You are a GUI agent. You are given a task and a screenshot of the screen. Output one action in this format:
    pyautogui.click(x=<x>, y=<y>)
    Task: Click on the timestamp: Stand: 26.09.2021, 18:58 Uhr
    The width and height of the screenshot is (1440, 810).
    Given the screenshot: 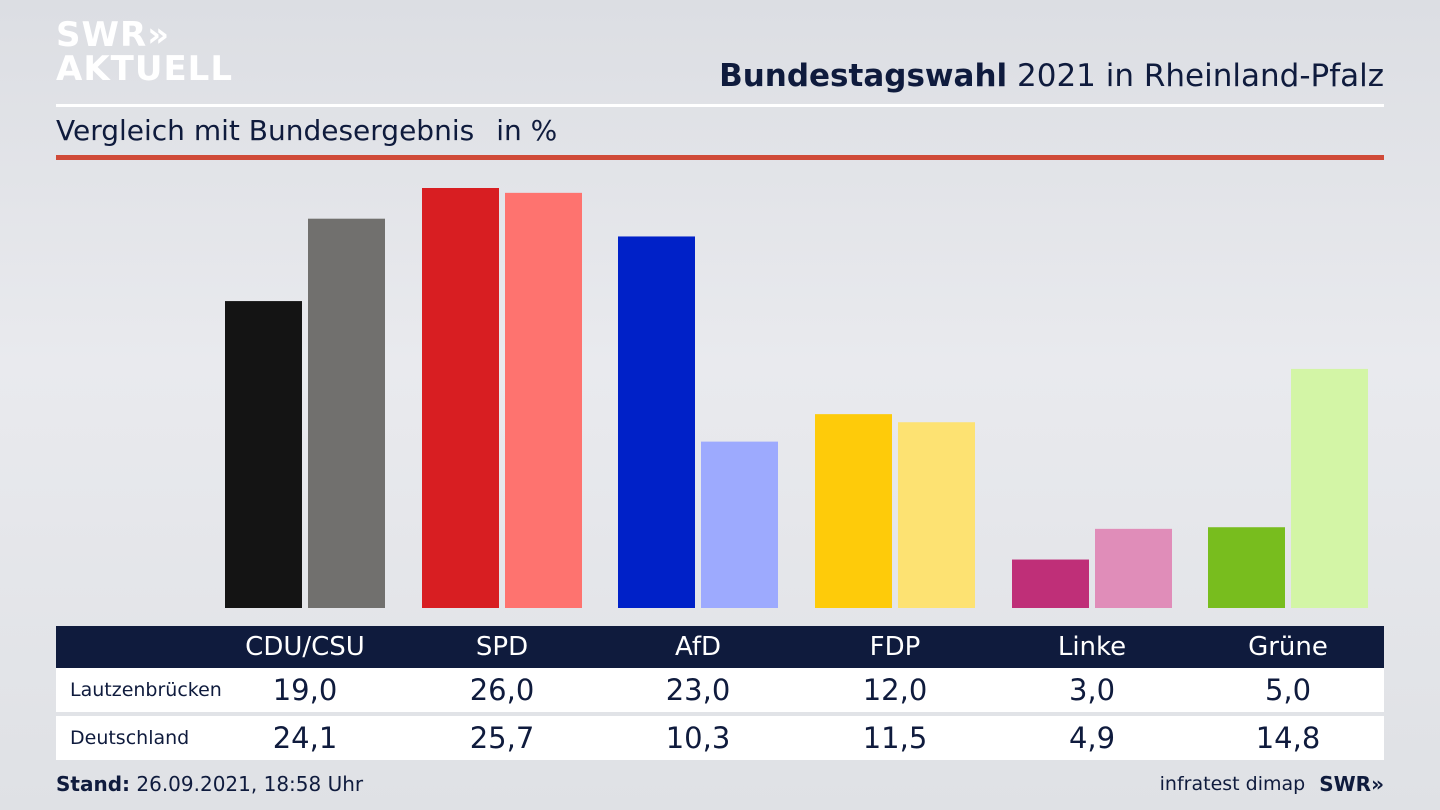 What is the action you would take?
    pyautogui.click(x=209, y=784)
    